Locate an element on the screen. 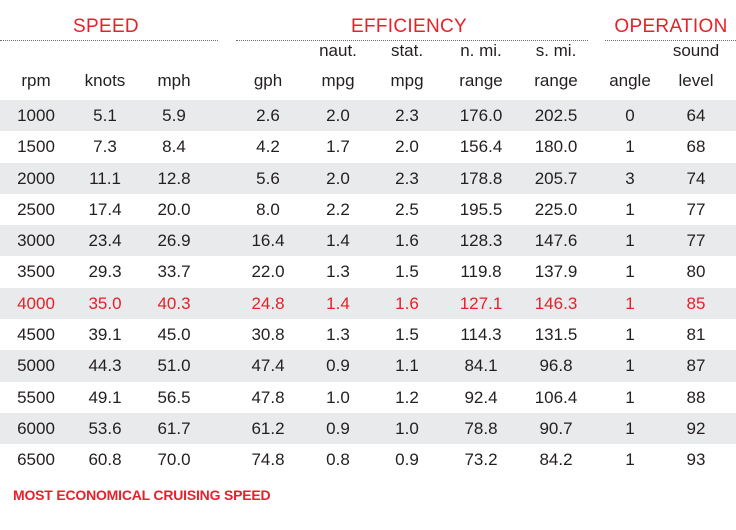 The width and height of the screenshot is (736, 530). cell-rpm: 6000 is located at coordinates (36, 428).